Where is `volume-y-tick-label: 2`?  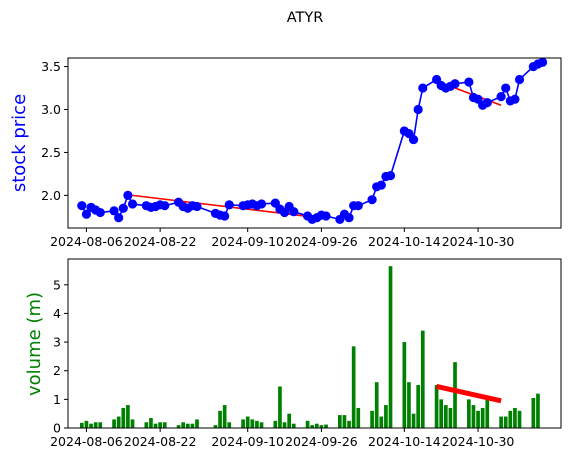 volume-y-tick-label: 2 is located at coordinates (57, 370).